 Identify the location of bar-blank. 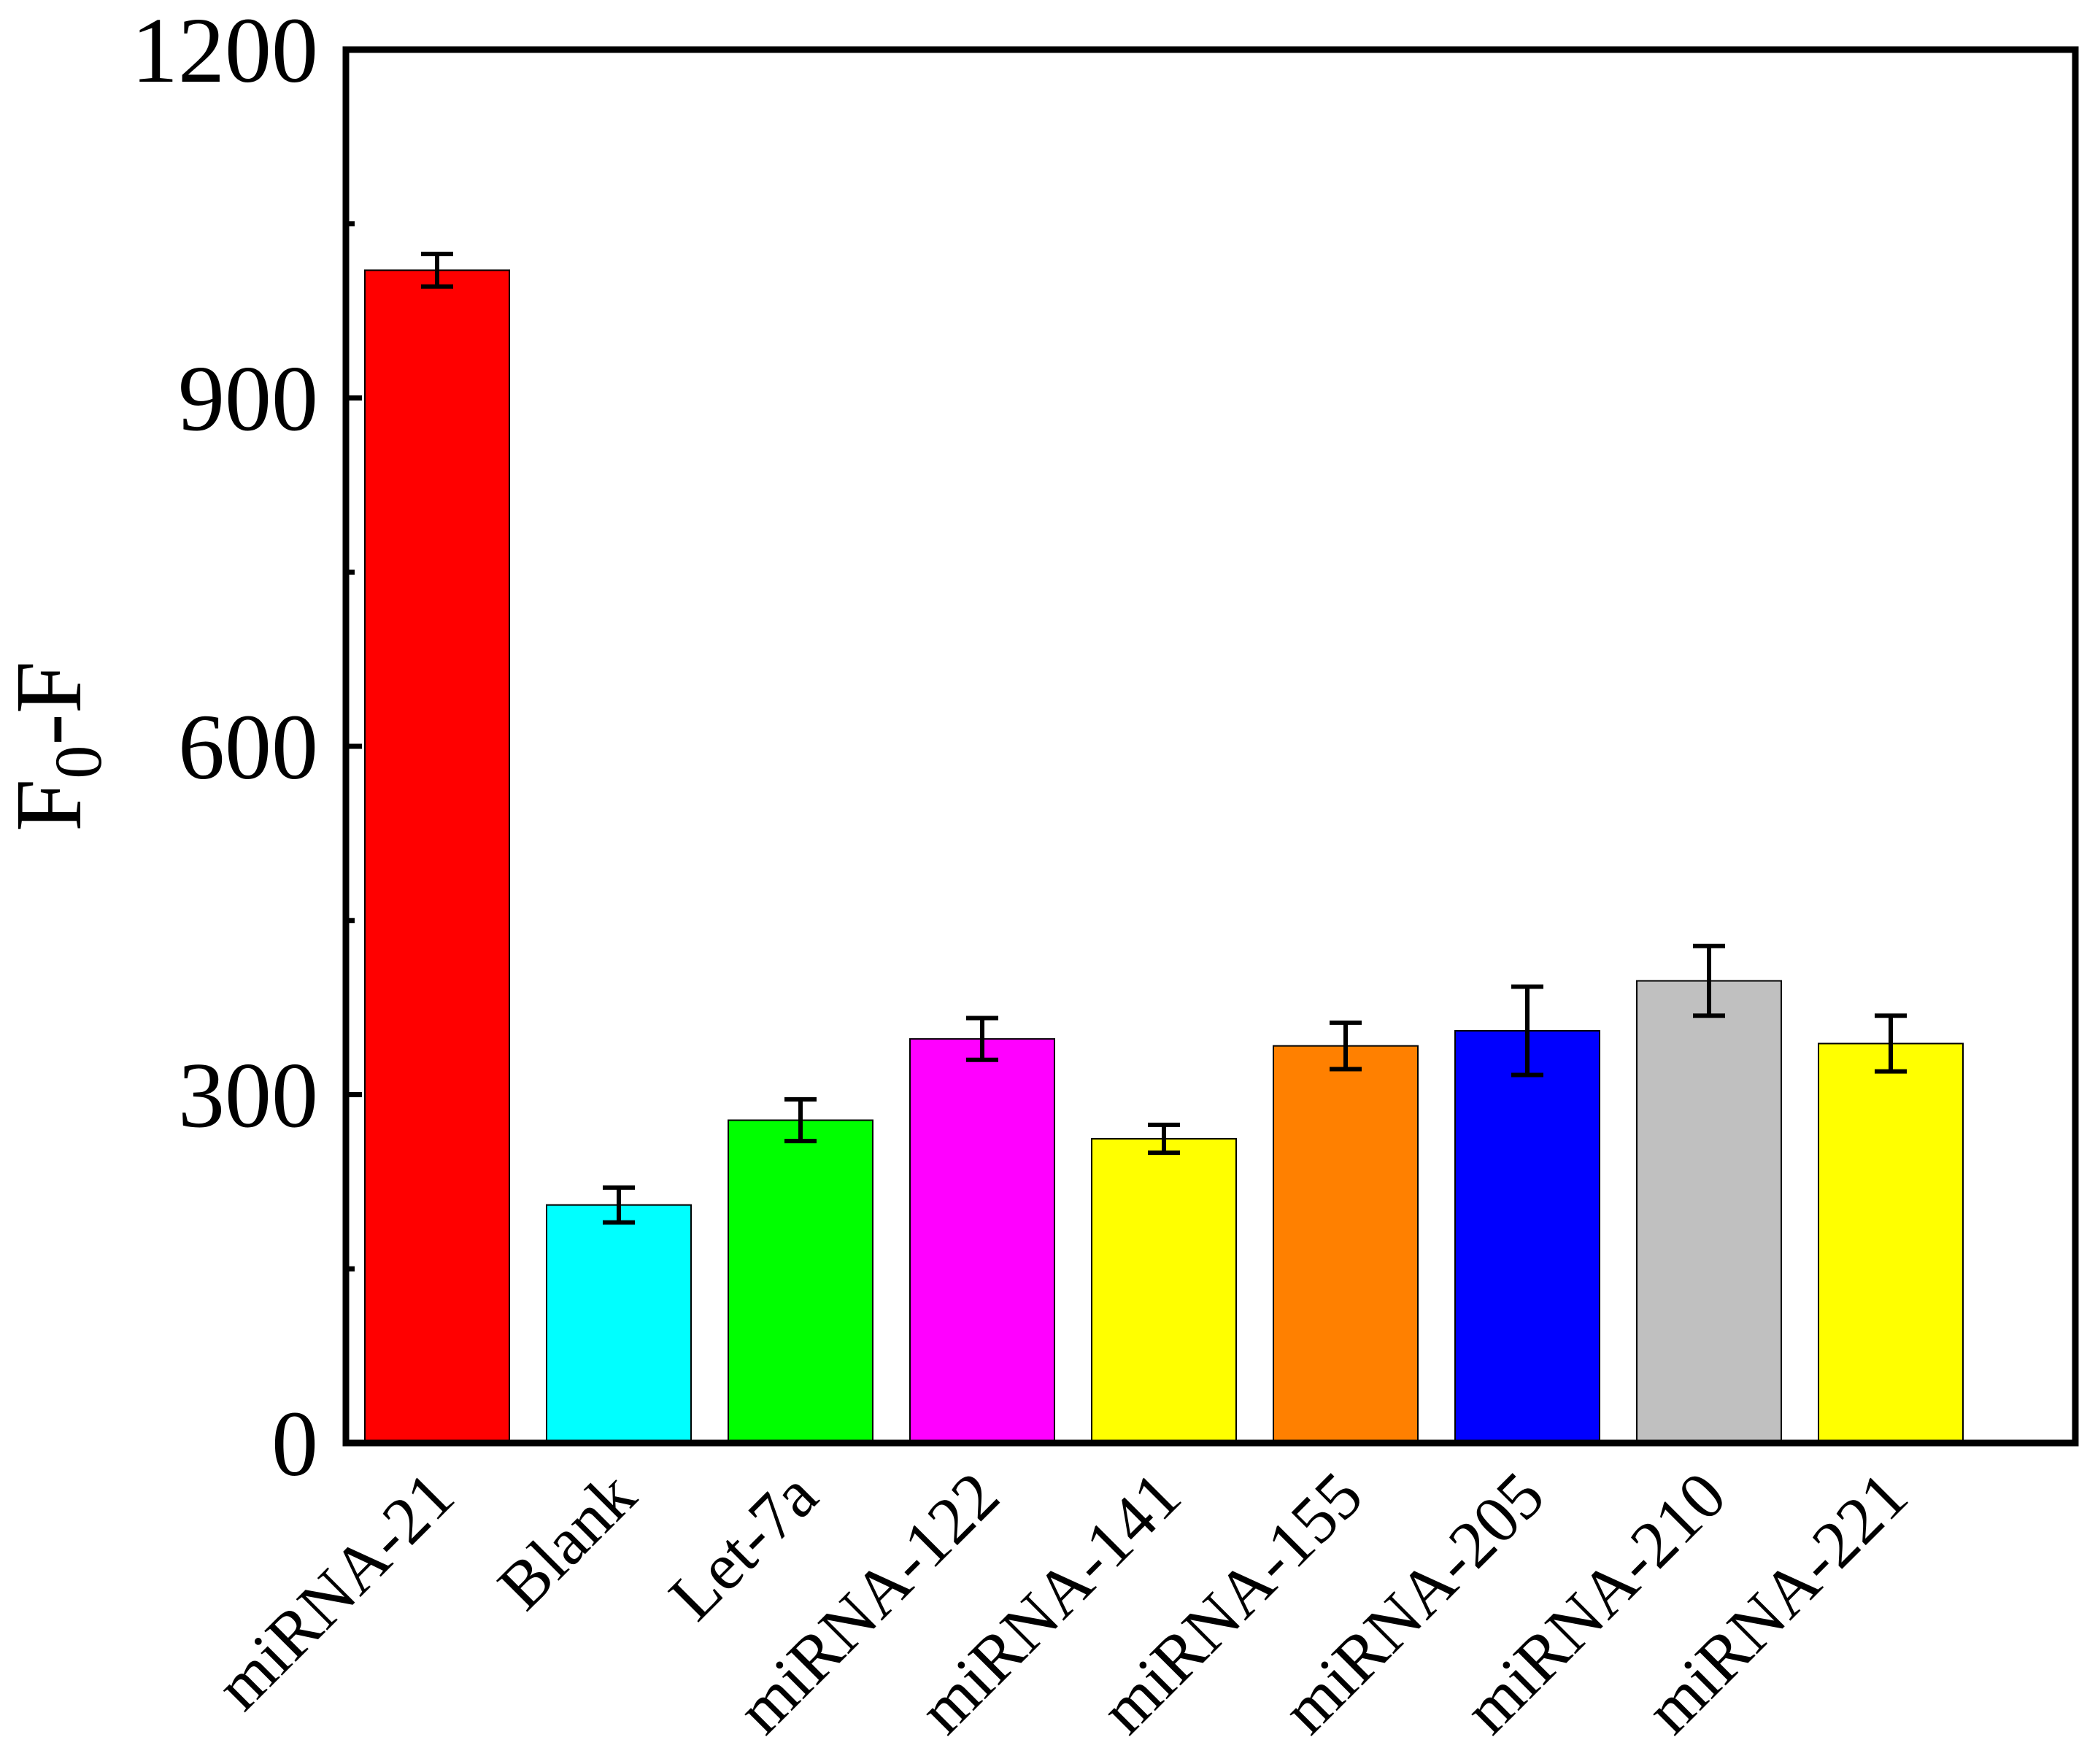
(619, 1324).